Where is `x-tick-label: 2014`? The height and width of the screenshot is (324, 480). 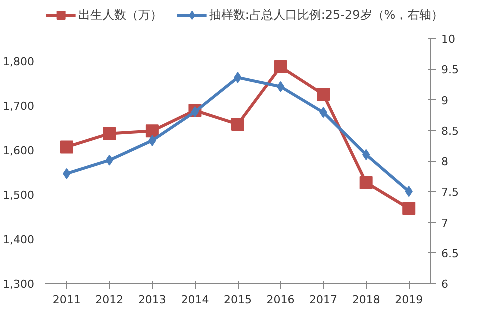
x-tick-label: 2014 is located at coordinates (195, 300).